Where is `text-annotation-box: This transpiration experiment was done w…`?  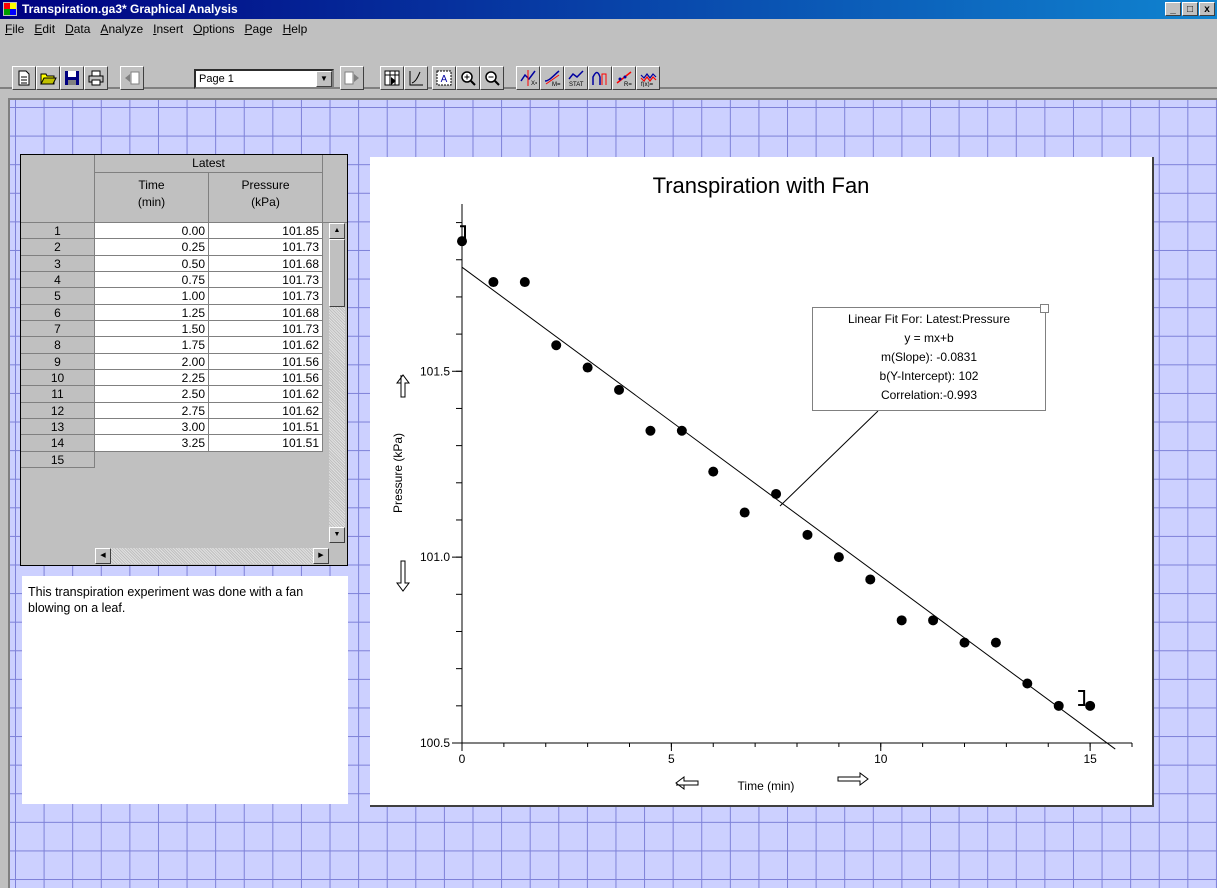
text-annotation-box: This transpiration experiment was done w… is located at coordinates (185, 690).